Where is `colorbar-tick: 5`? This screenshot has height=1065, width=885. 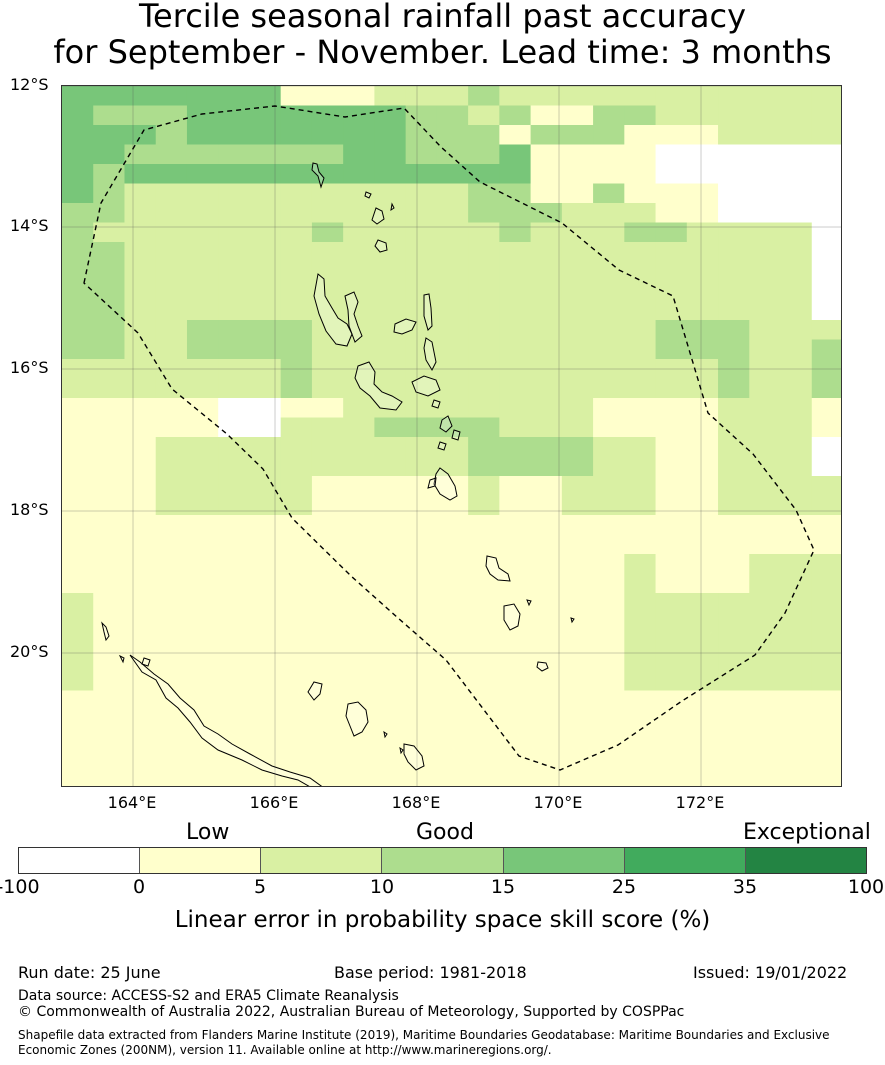
colorbar-tick: 5 is located at coordinates (260, 887).